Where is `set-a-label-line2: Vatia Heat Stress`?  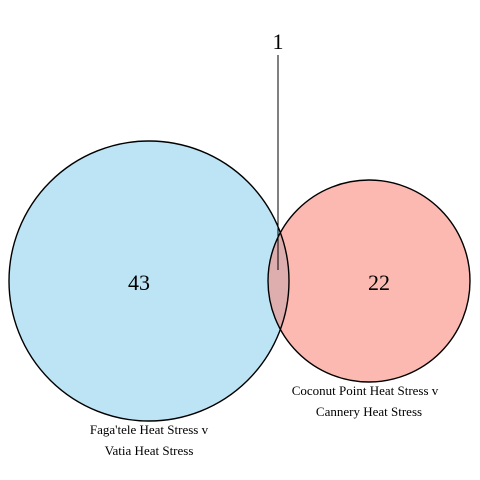
set-a-label-line2: Vatia Heat Stress is located at coordinates (149, 450).